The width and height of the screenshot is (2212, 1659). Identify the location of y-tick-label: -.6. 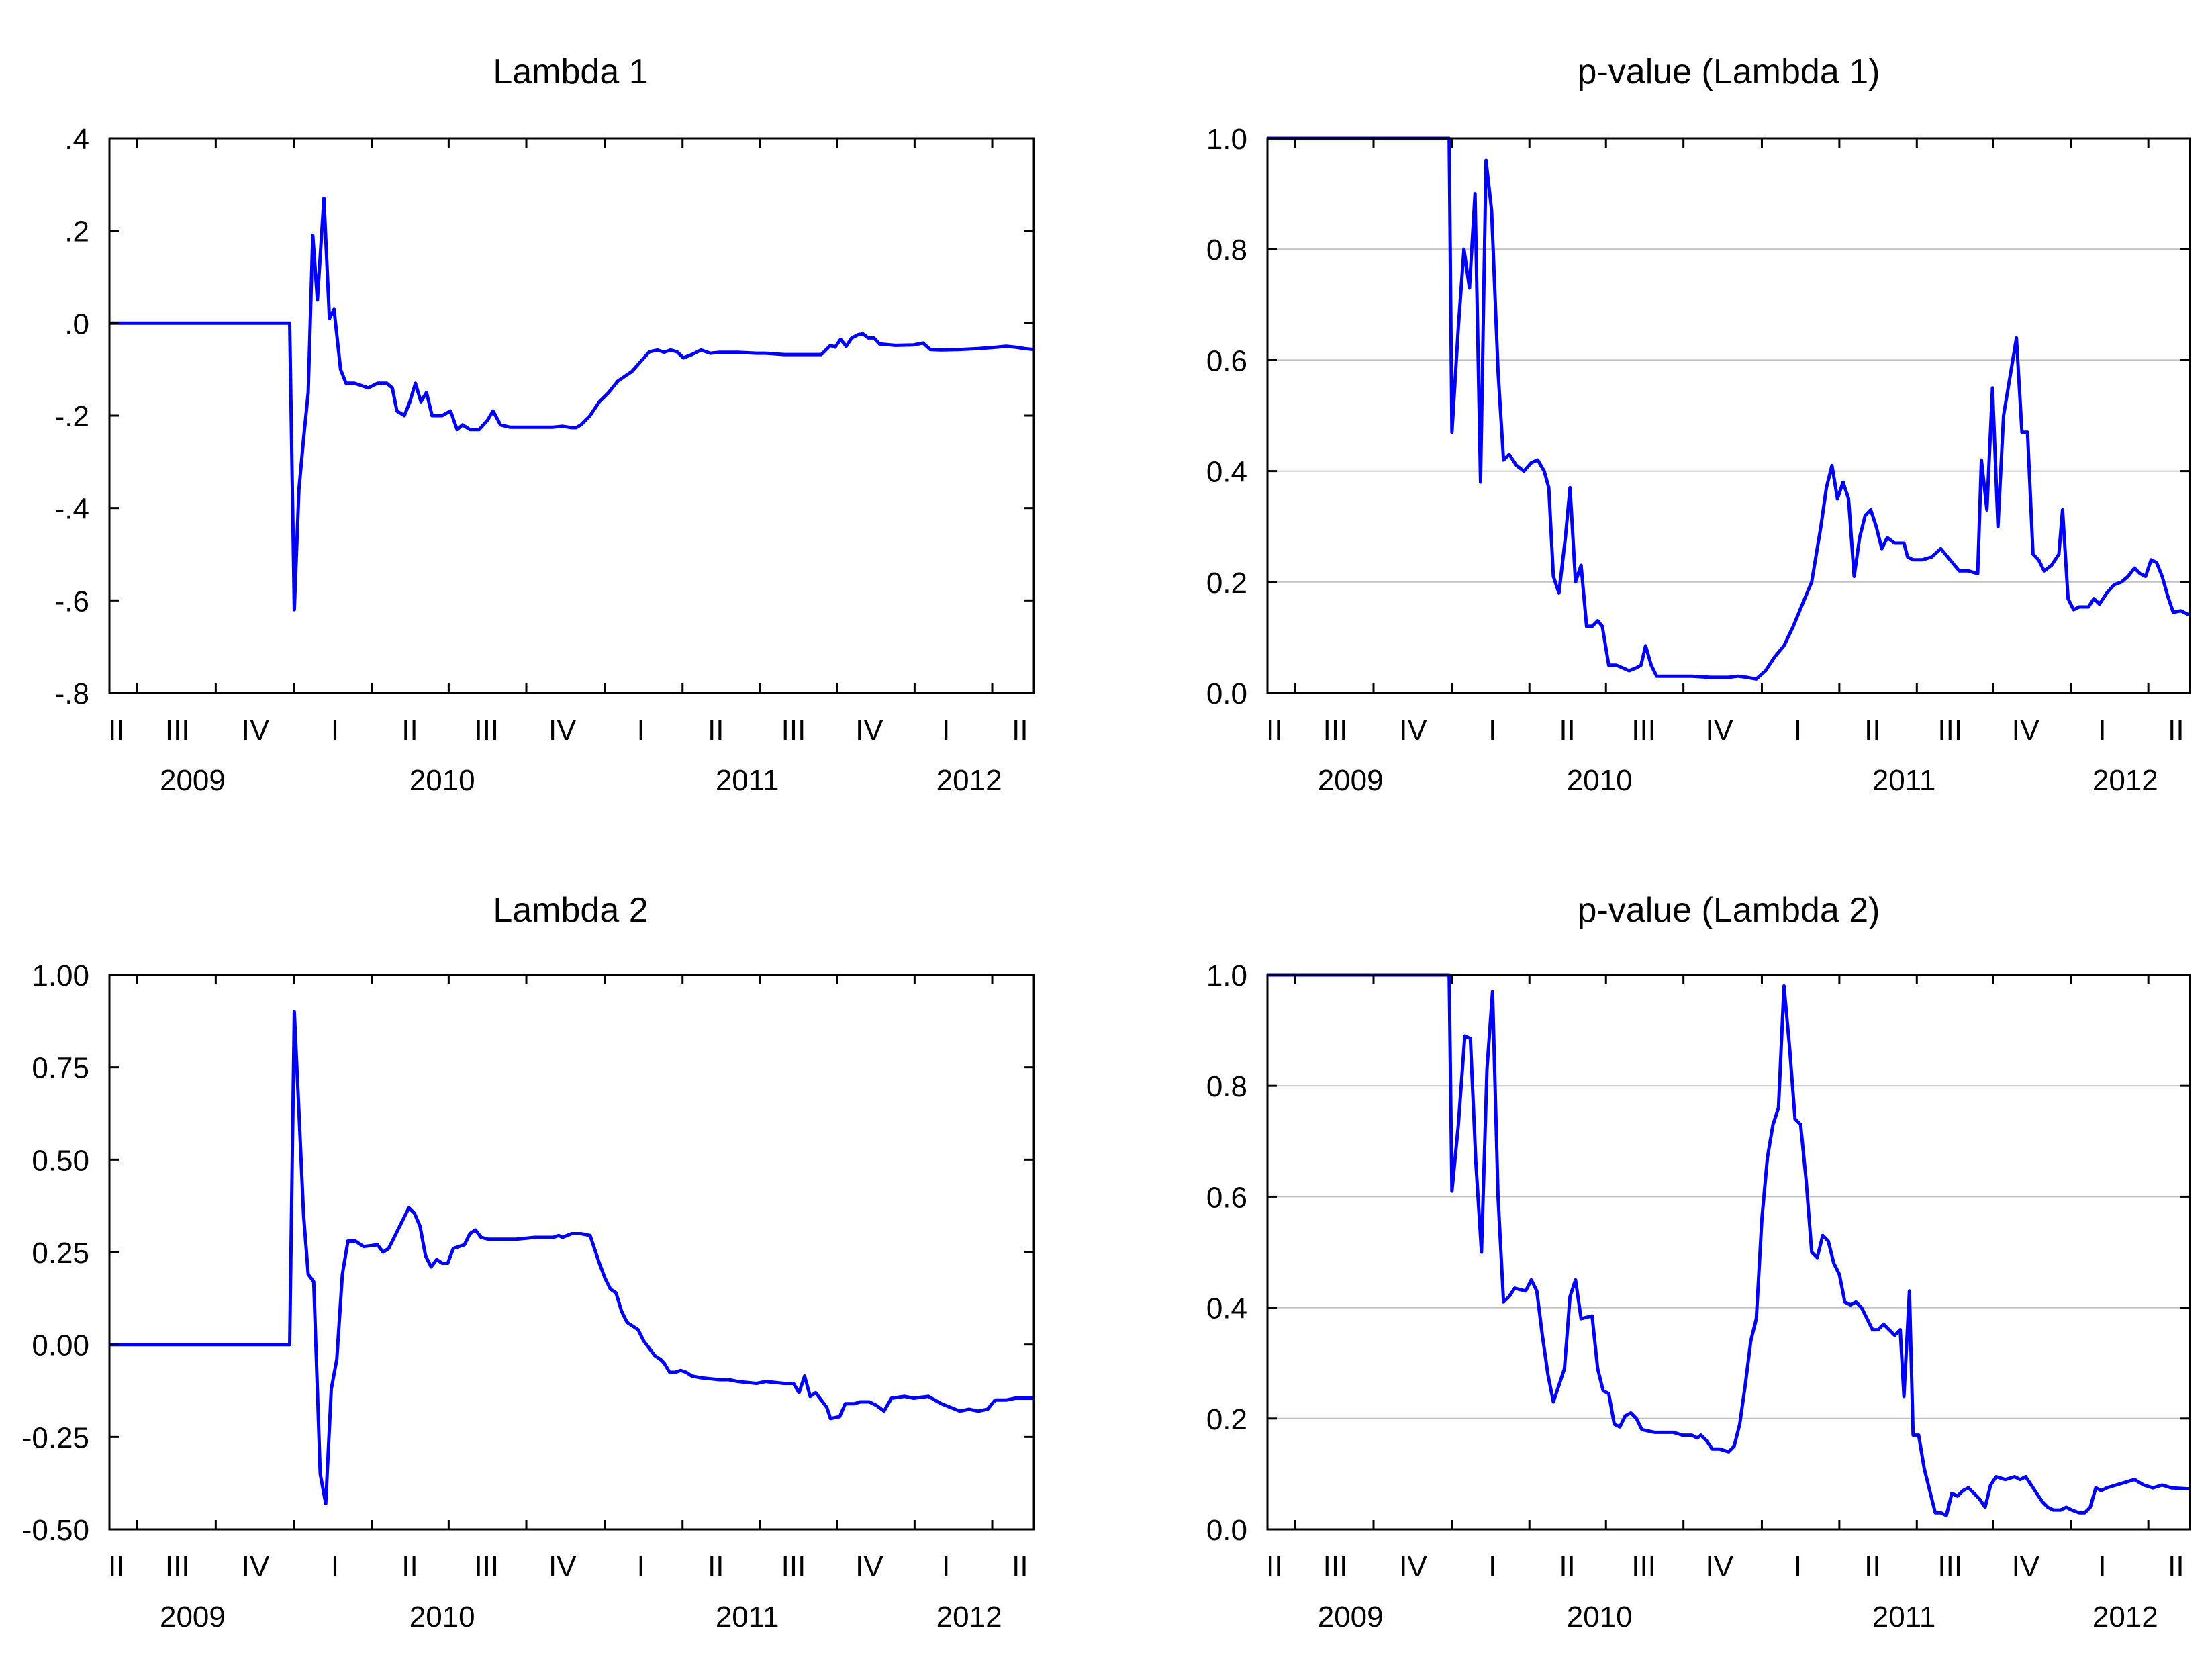
(72, 601).